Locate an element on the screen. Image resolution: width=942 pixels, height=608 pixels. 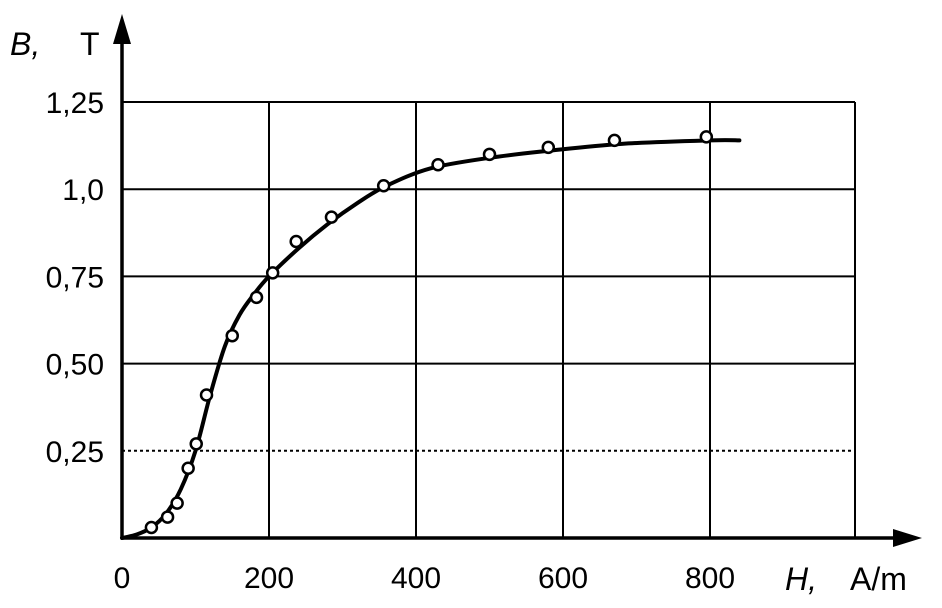
y-axis-symbol: B, is located at coordinates (25, 44).